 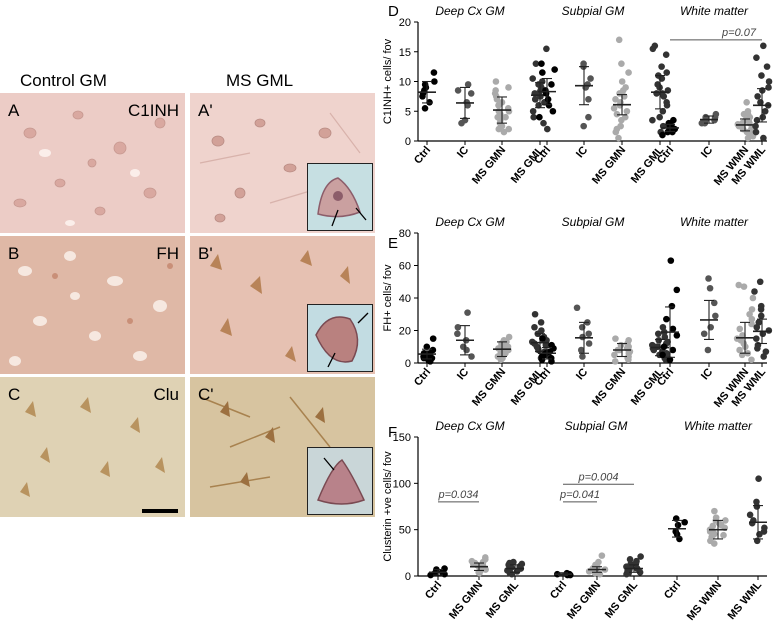 I want to click on x-tick-label: Ctrl, so click(x=433, y=590).